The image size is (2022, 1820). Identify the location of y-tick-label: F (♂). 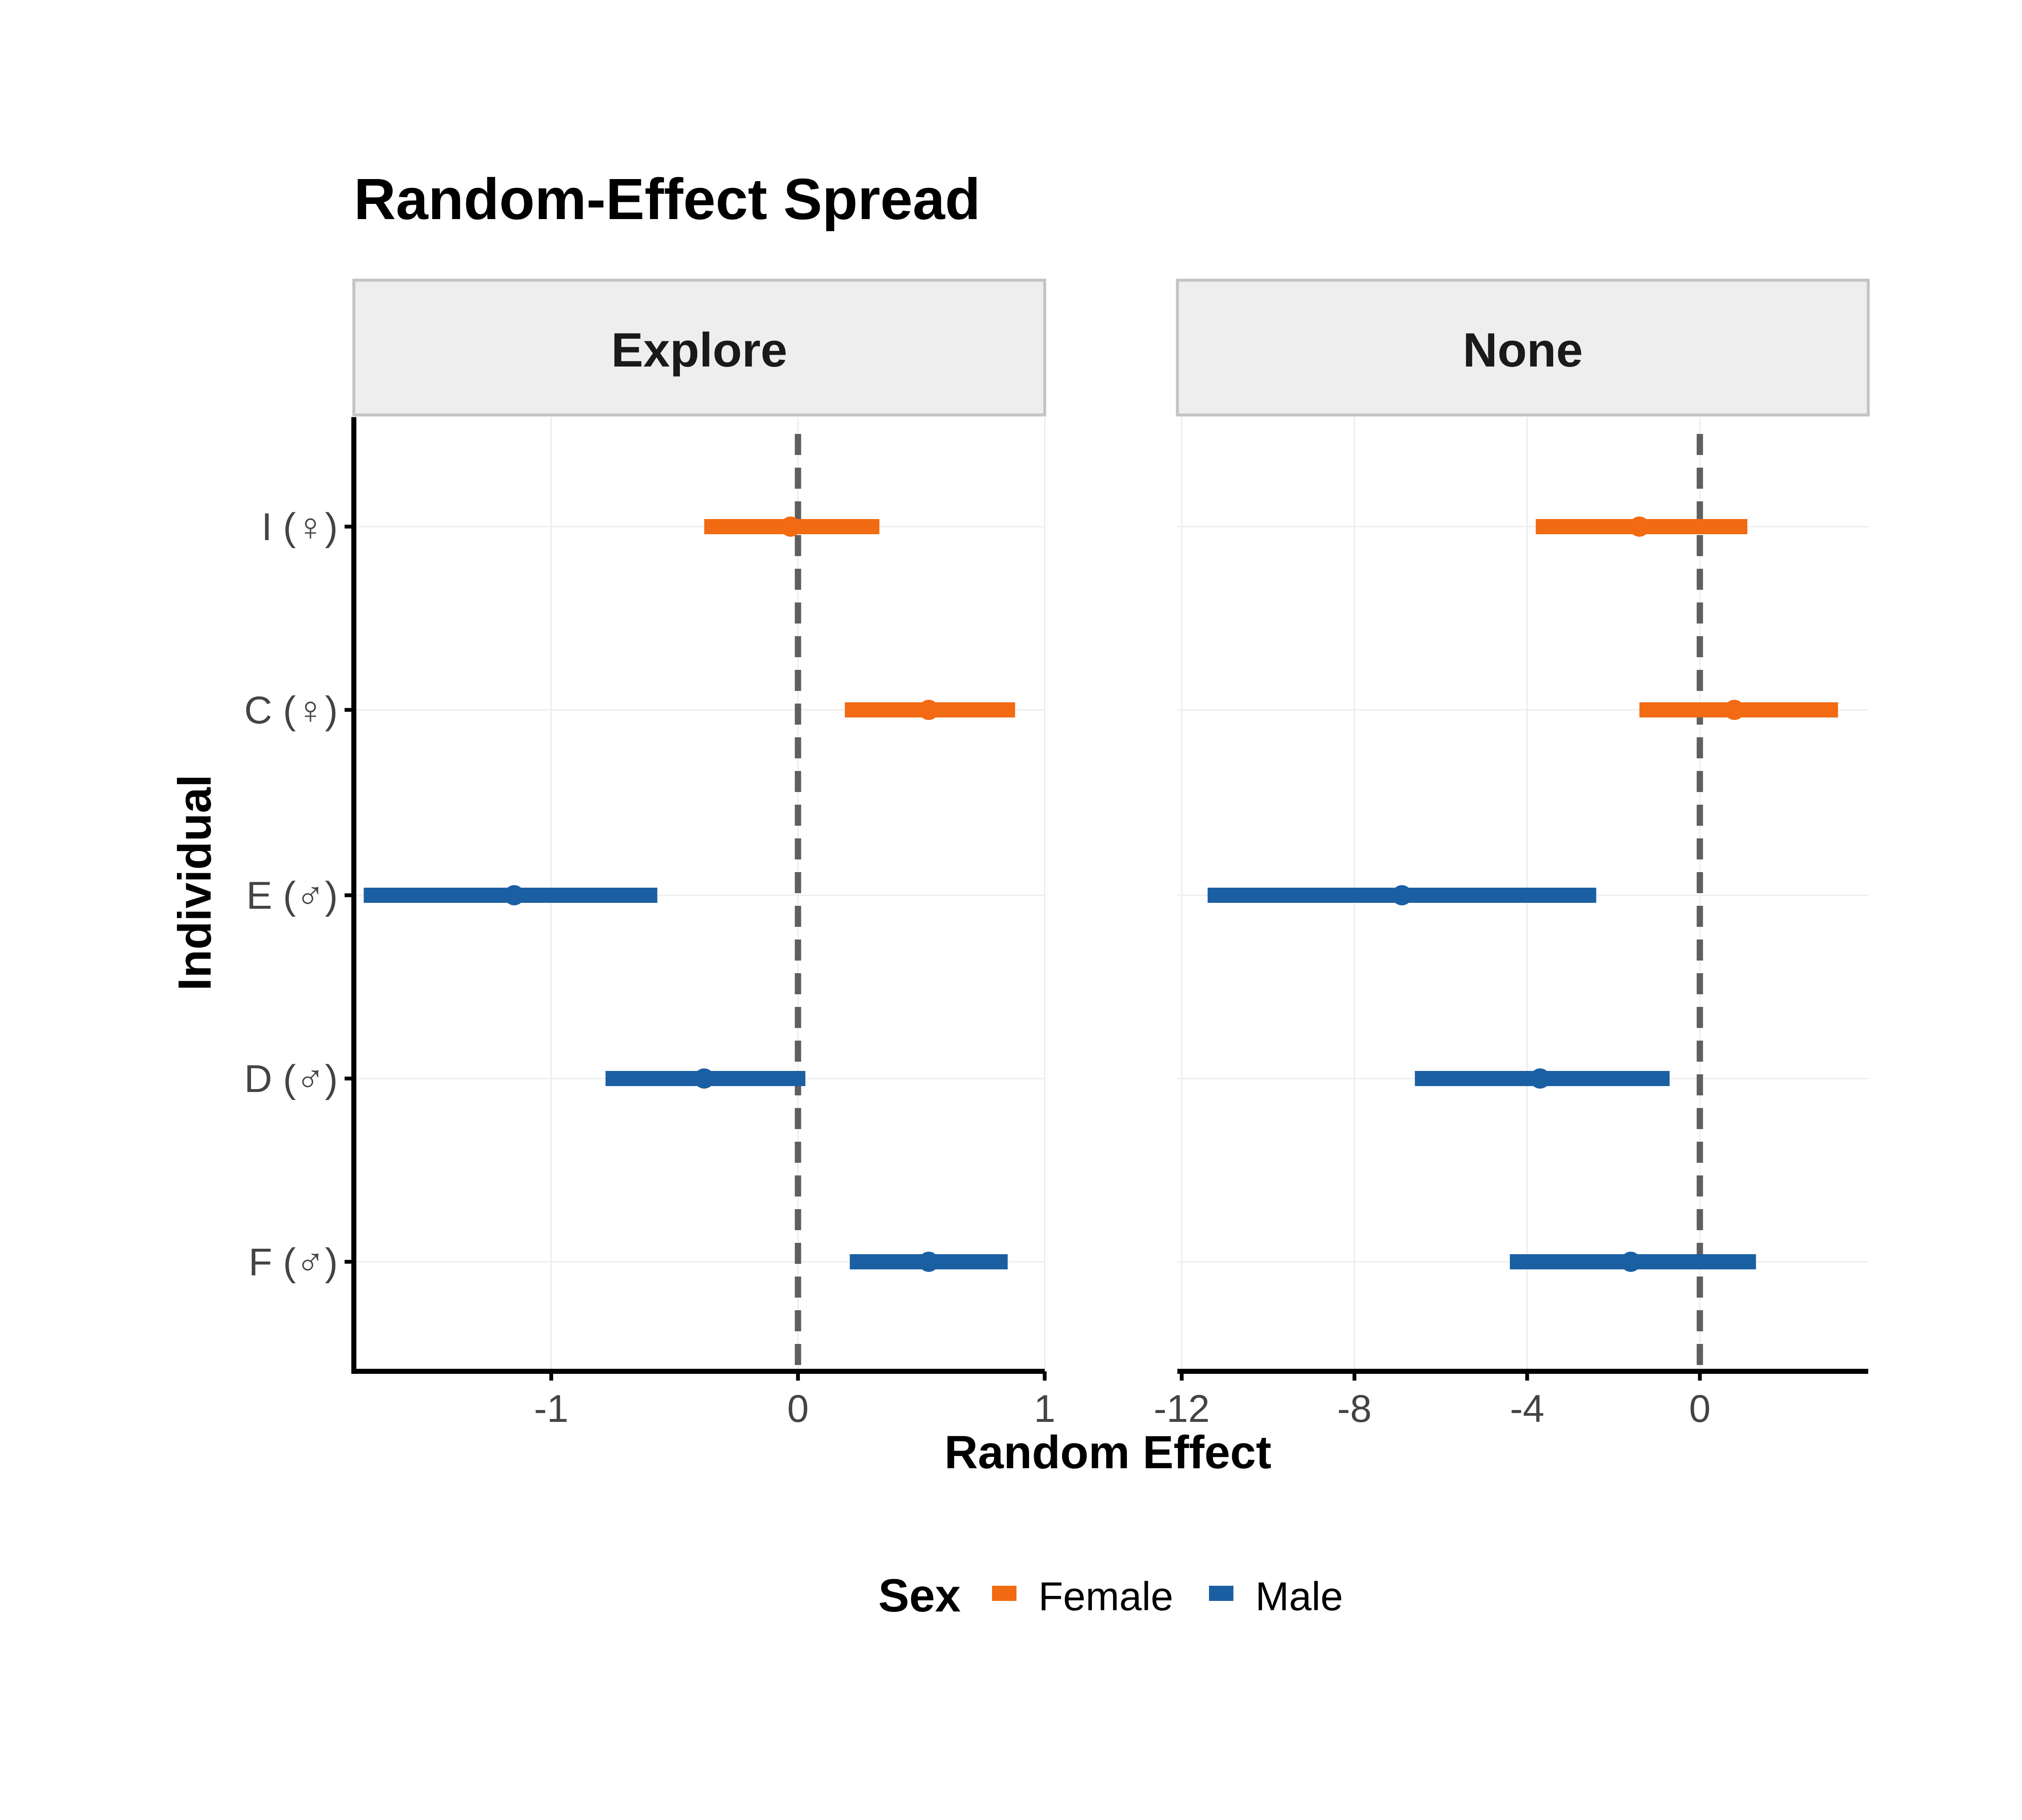
(293, 1262).